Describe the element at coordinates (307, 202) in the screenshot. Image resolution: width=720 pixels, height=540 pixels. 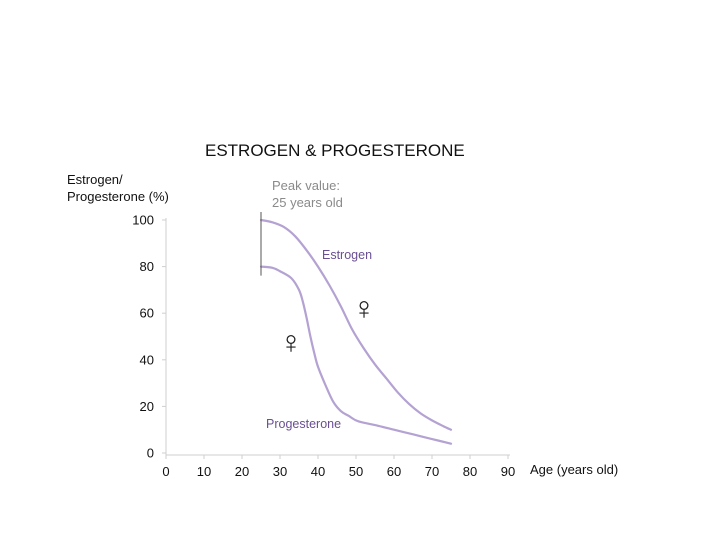
I see `peak-annotation-line-2: 25 years old` at that location.